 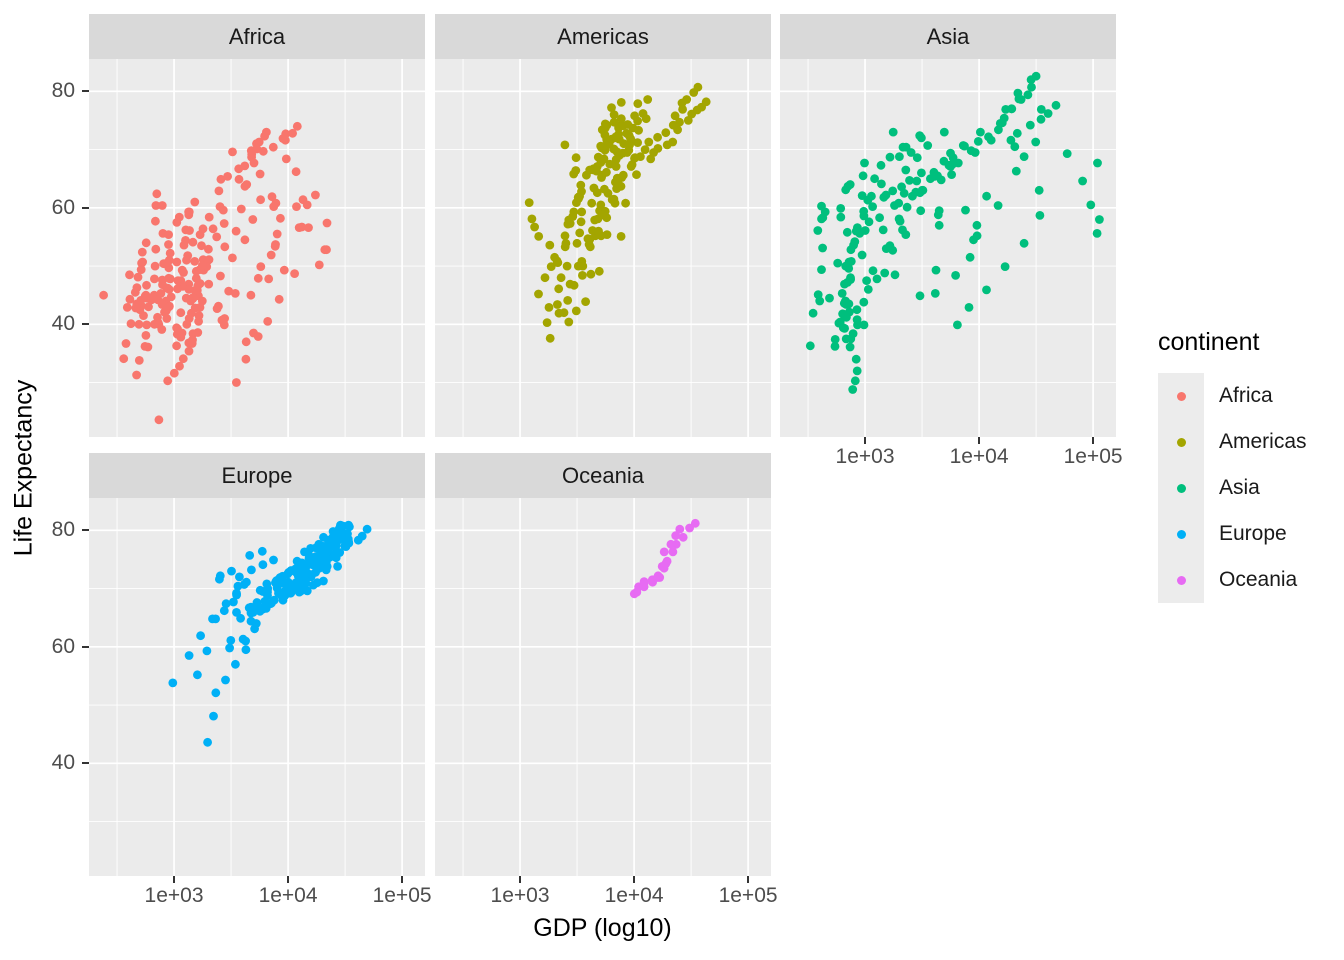 I want to click on y-tick-label: 40, so click(x=63, y=763).